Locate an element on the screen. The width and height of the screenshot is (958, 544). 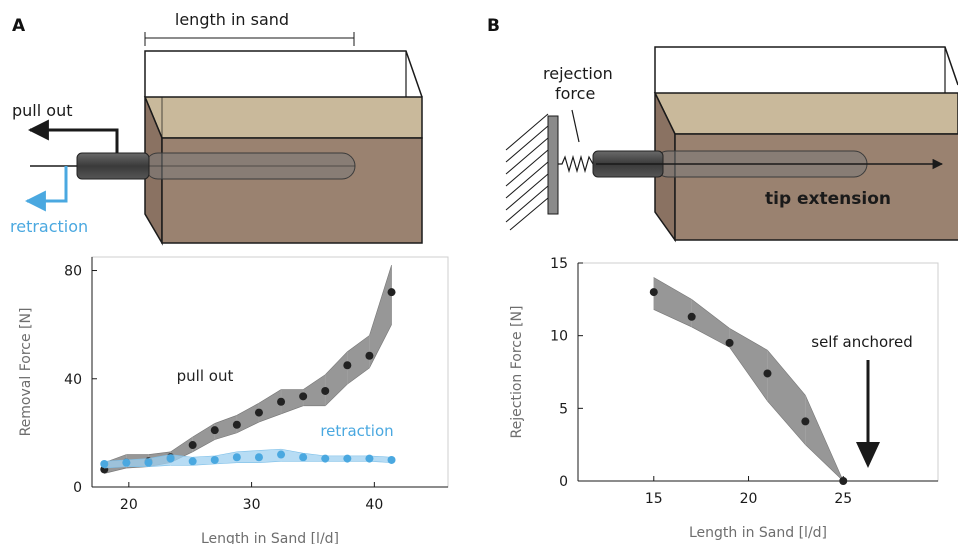
x-tick-label: 40 is located at coordinates (374, 505).